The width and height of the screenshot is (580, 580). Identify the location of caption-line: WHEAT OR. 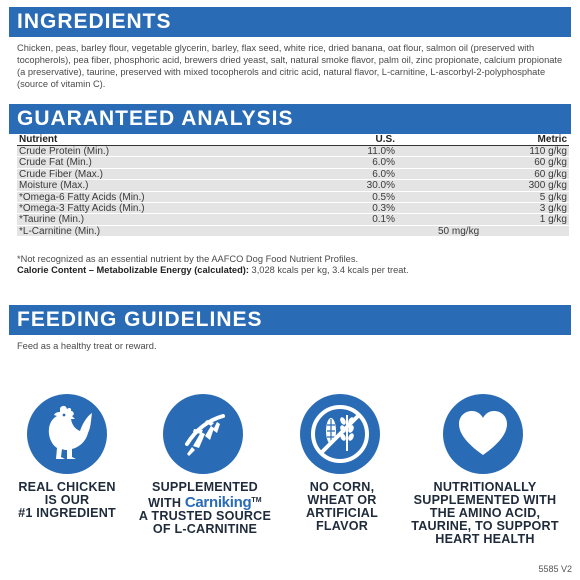
(342, 500).